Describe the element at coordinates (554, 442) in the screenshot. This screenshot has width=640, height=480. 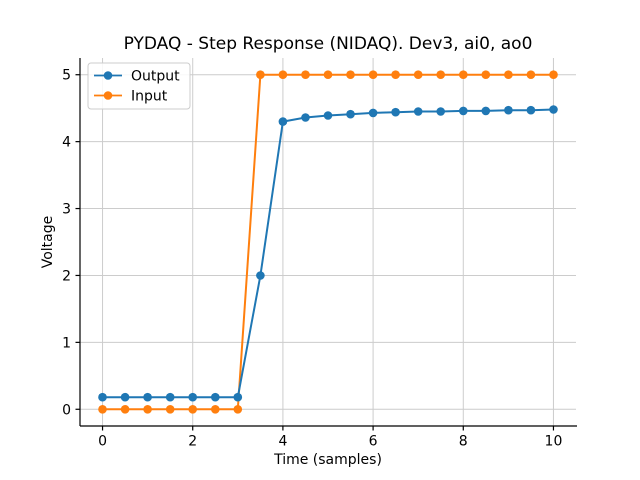
I see `x-tick-label: 10` at that location.